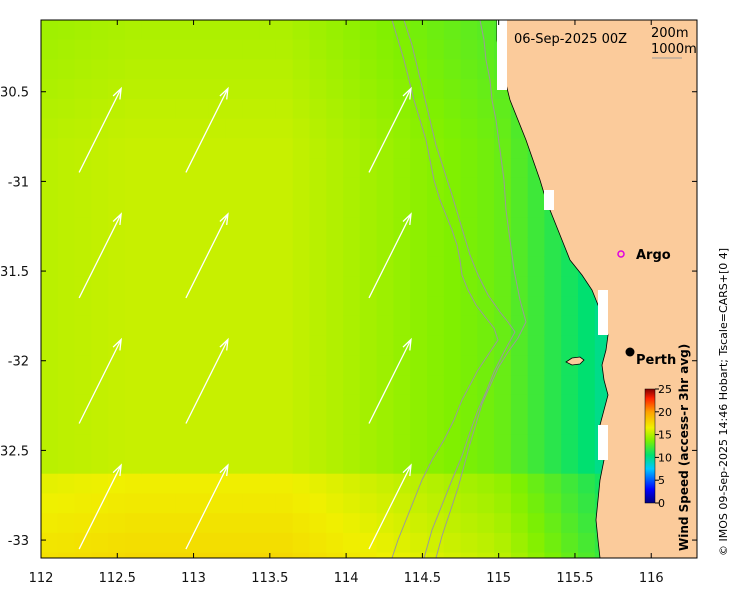 This screenshot has height=592, width=740. I want to click on colorbar, so click(650, 446).